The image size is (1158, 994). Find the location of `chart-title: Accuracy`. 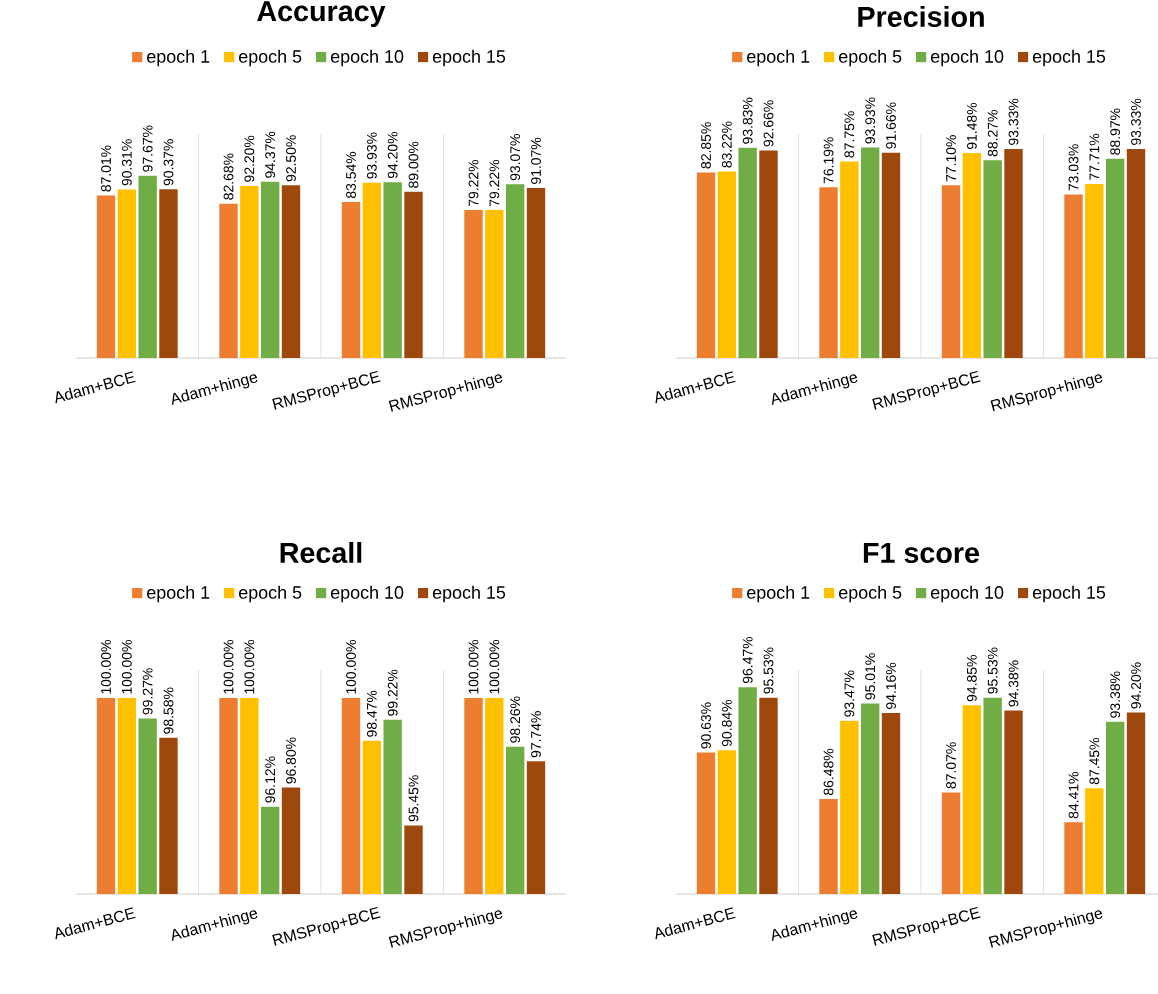

chart-title: Accuracy is located at coordinates (321, 14).